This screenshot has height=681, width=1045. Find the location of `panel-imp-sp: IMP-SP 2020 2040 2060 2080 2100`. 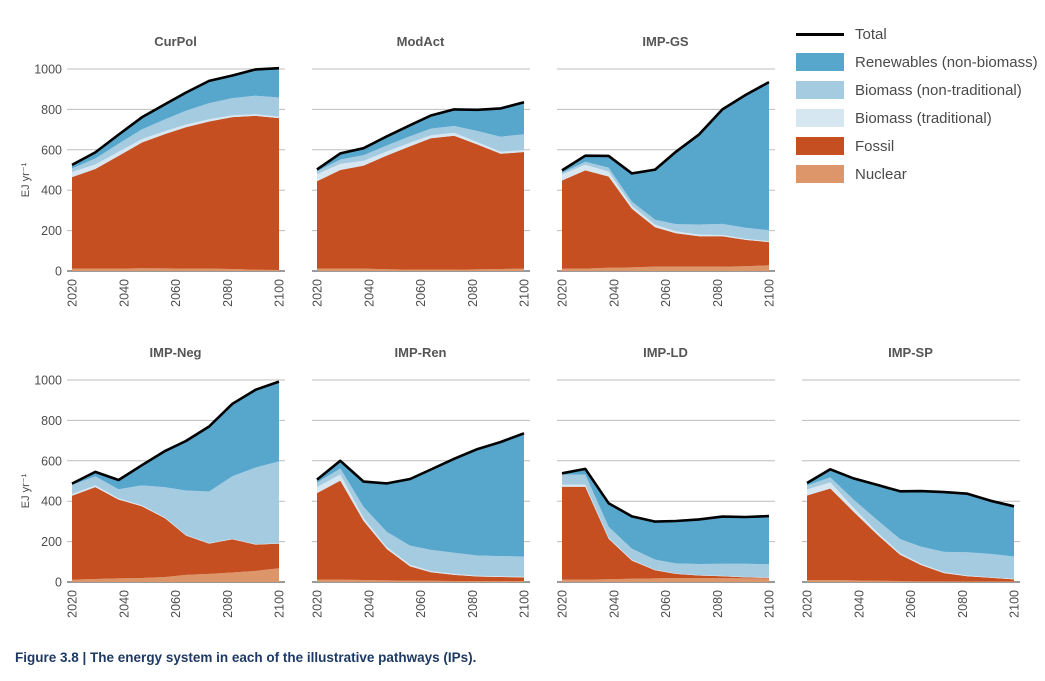

panel-imp-sp: IMP-SP 2020 2040 2060 2080 2100 is located at coordinates (911, 481).